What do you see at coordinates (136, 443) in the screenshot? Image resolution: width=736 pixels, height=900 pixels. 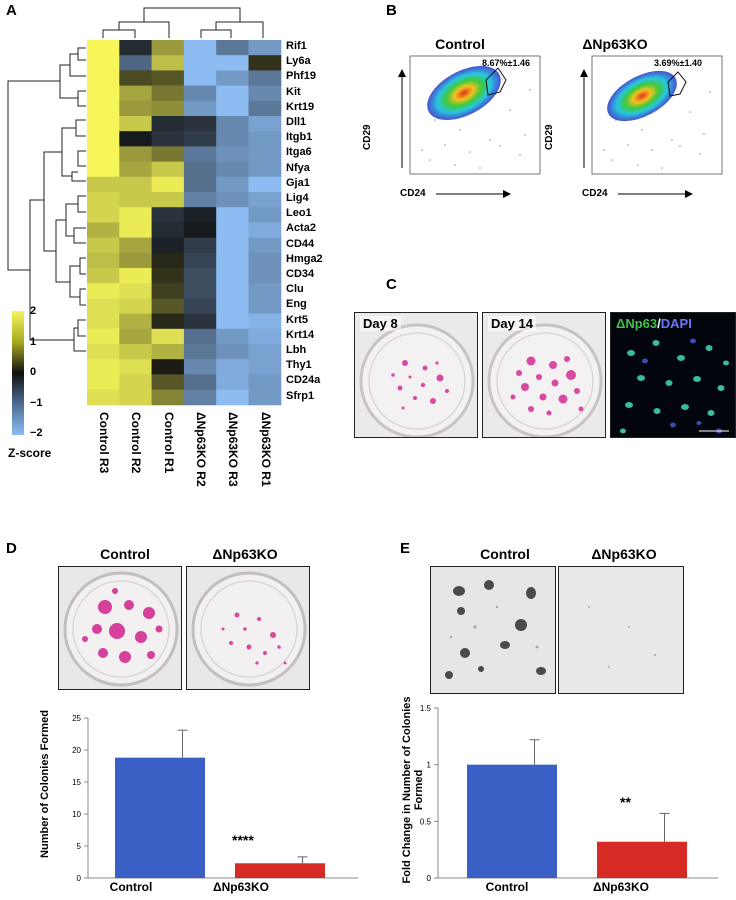 I see `sample-label: Control R2` at bounding box center [136, 443].